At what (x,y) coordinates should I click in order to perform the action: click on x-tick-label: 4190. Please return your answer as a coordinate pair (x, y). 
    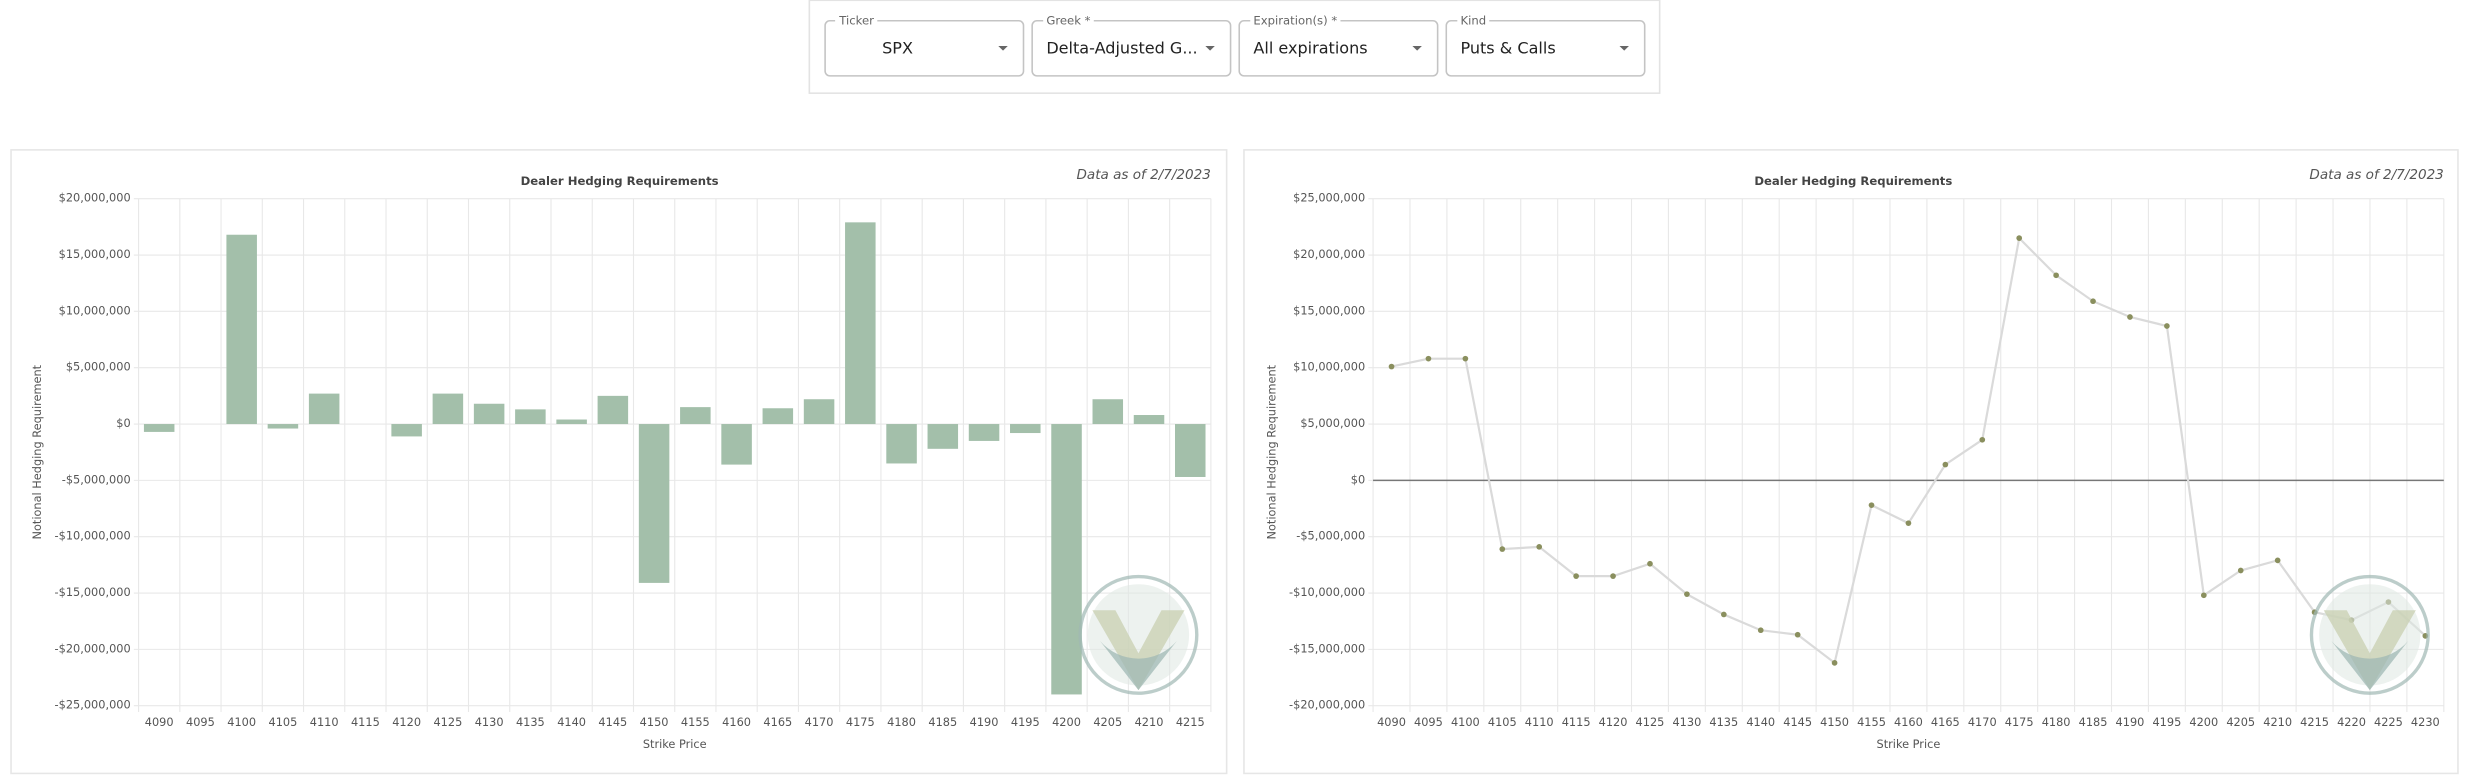
    Looking at the image, I should click on (984, 722).